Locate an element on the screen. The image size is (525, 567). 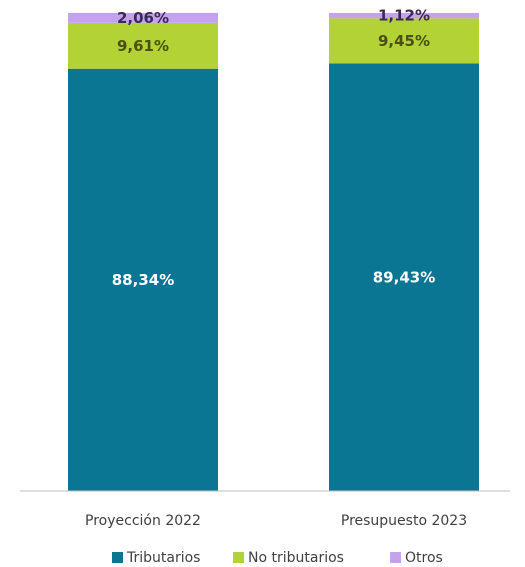
legend: Tributarios No tributarios Otros is located at coordinates (277, 558).